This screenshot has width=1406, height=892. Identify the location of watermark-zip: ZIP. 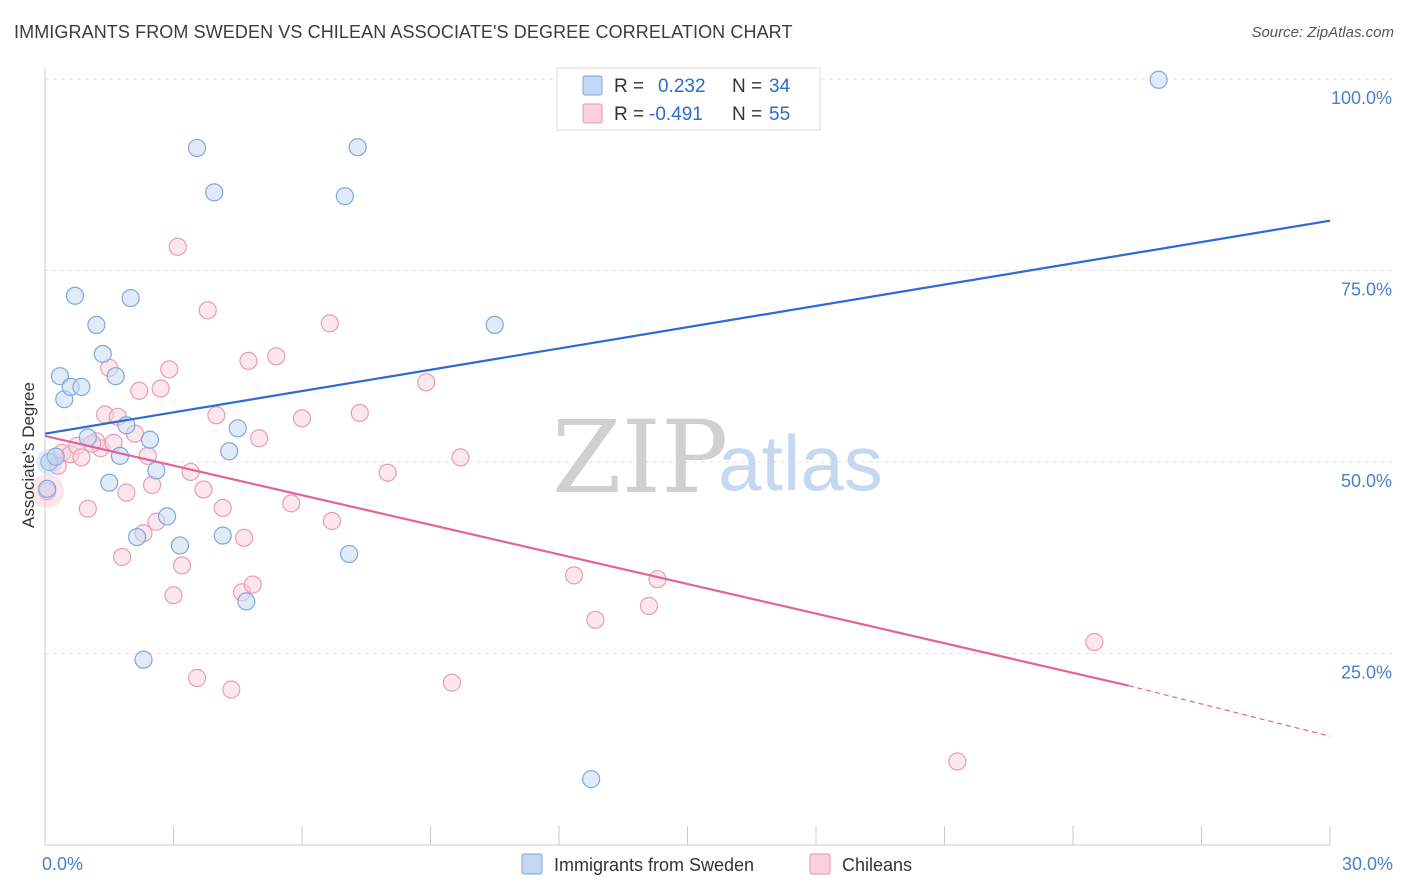
(640, 457).